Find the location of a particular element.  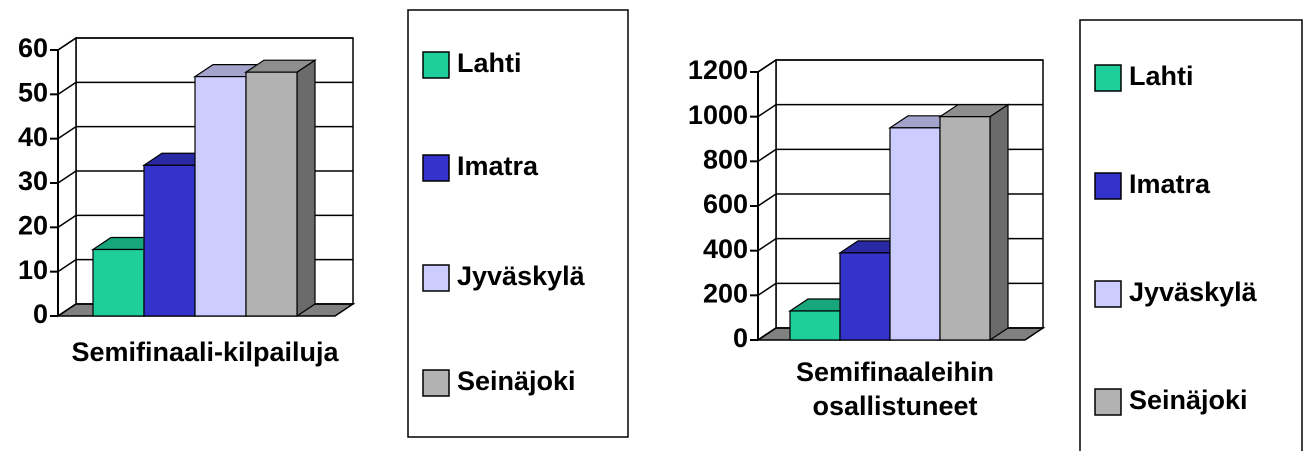

y-tick-label: 50 is located at coordinates (33, 92).